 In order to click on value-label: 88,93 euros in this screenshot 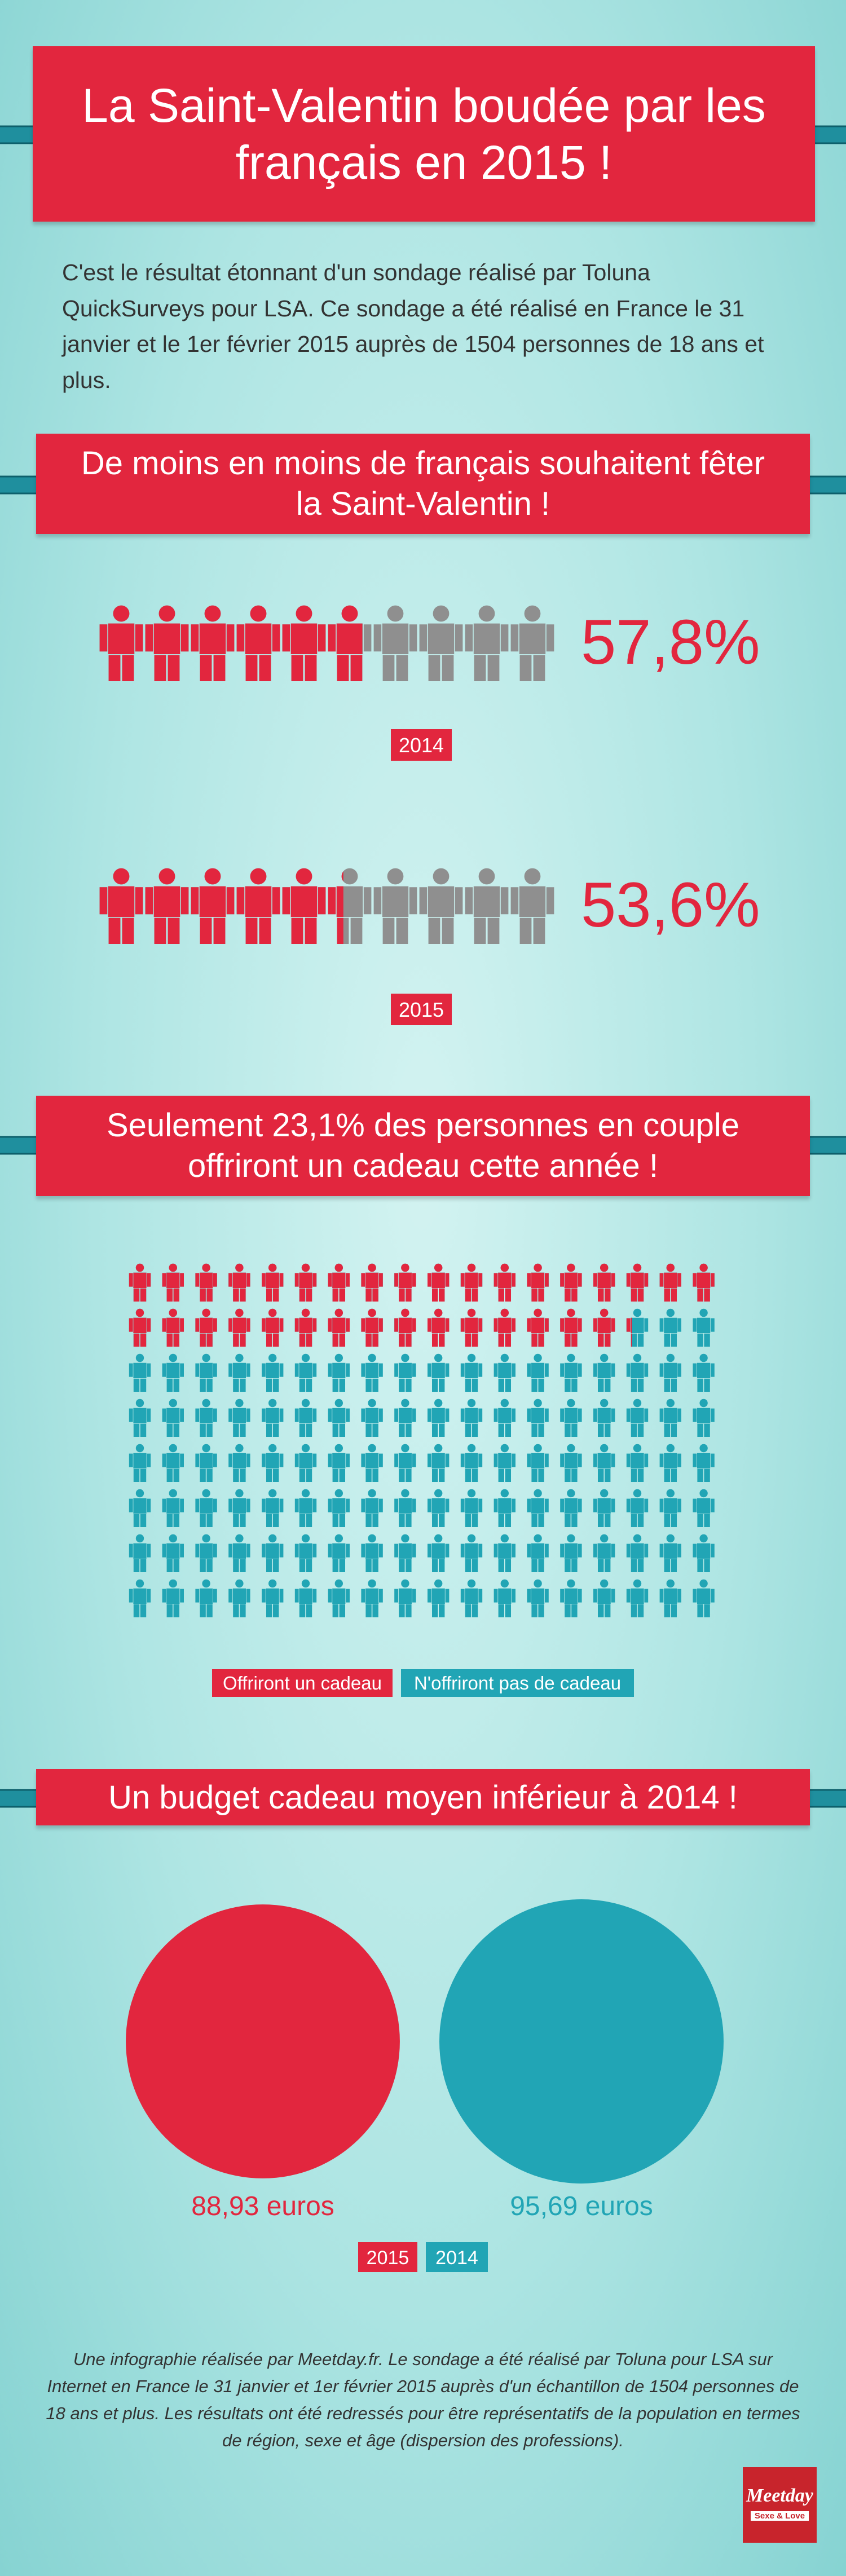, I will do `click(262, 2206)`.